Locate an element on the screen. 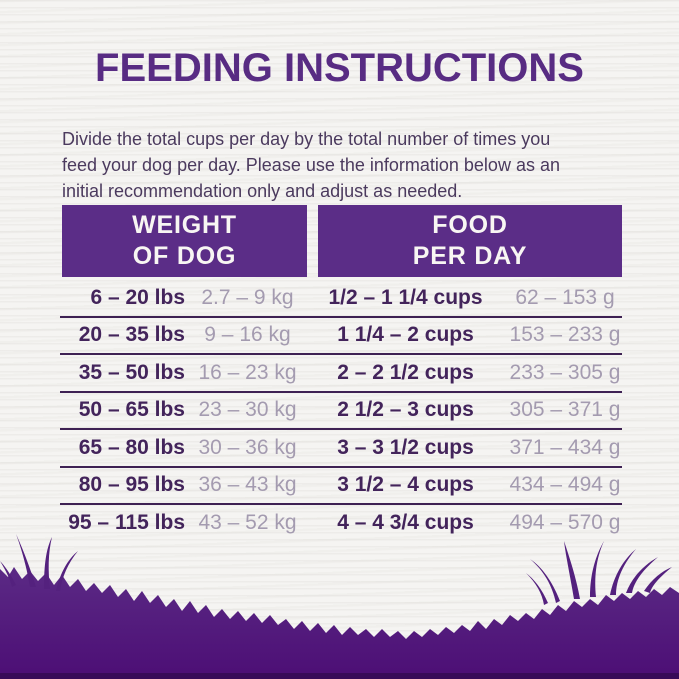 The height and width of the screenshot is (679, 679). header-food-line-2: PER DAY is located at coordinates (470, 256).